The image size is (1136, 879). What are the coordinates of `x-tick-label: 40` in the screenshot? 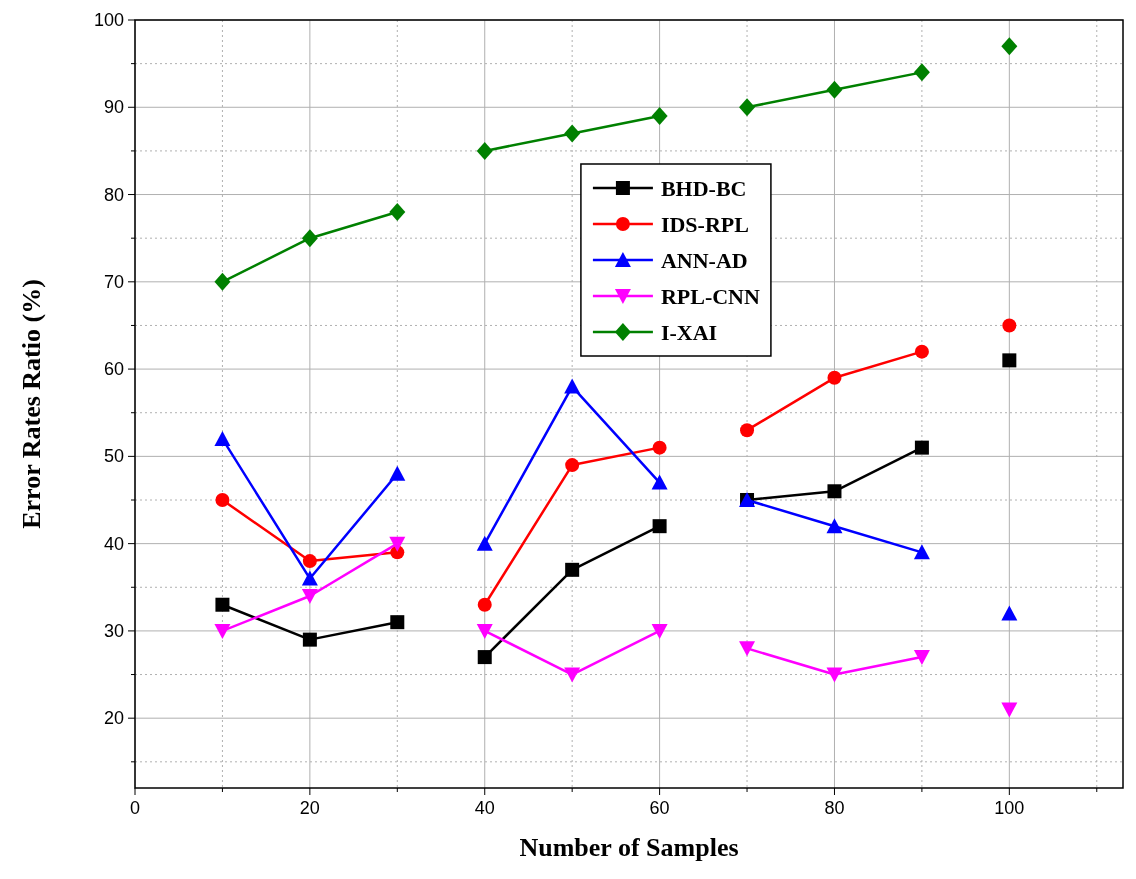 It's located at (484, 808).